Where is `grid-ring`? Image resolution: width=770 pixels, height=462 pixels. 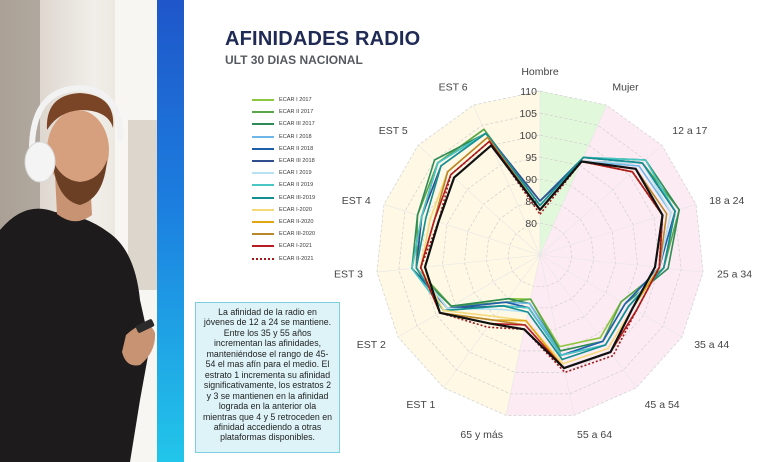
grid-ring is located at coordinates (540, 254).